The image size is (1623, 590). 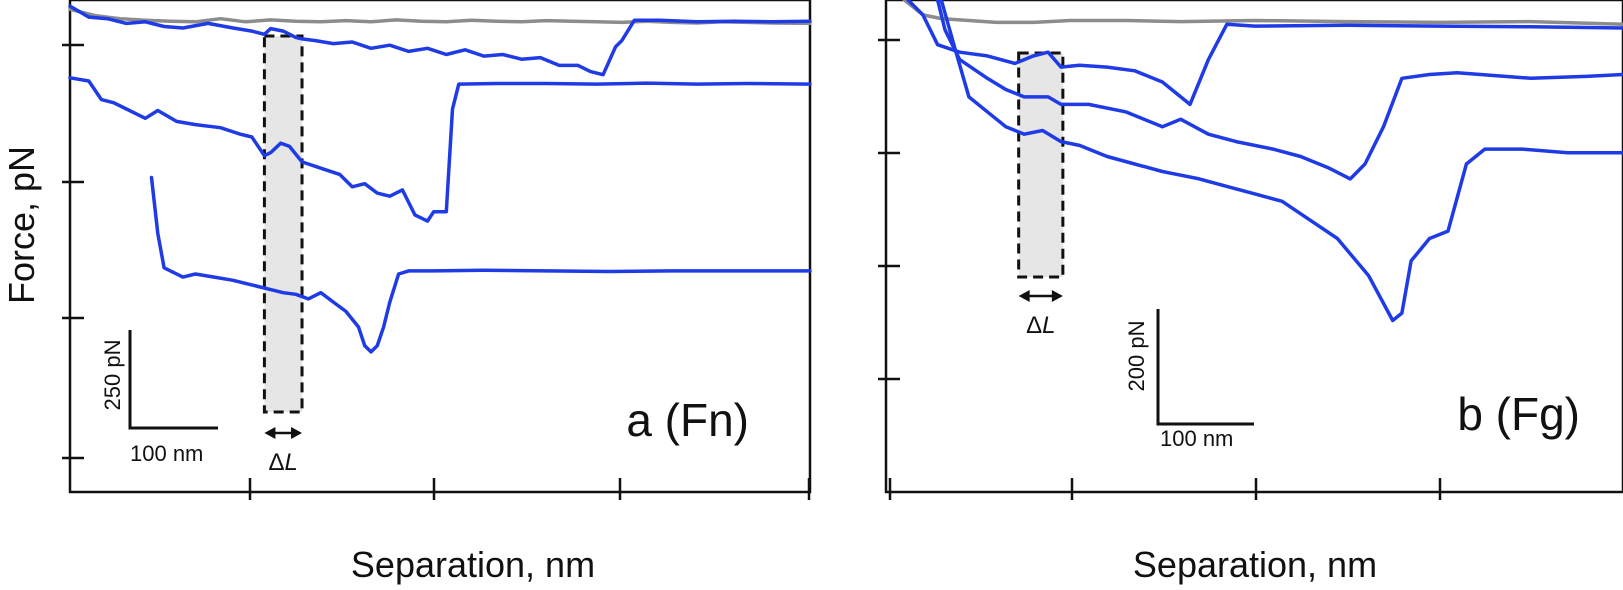 I want to click on y-axis-label: Force, pN, so click(x=21, y=225).